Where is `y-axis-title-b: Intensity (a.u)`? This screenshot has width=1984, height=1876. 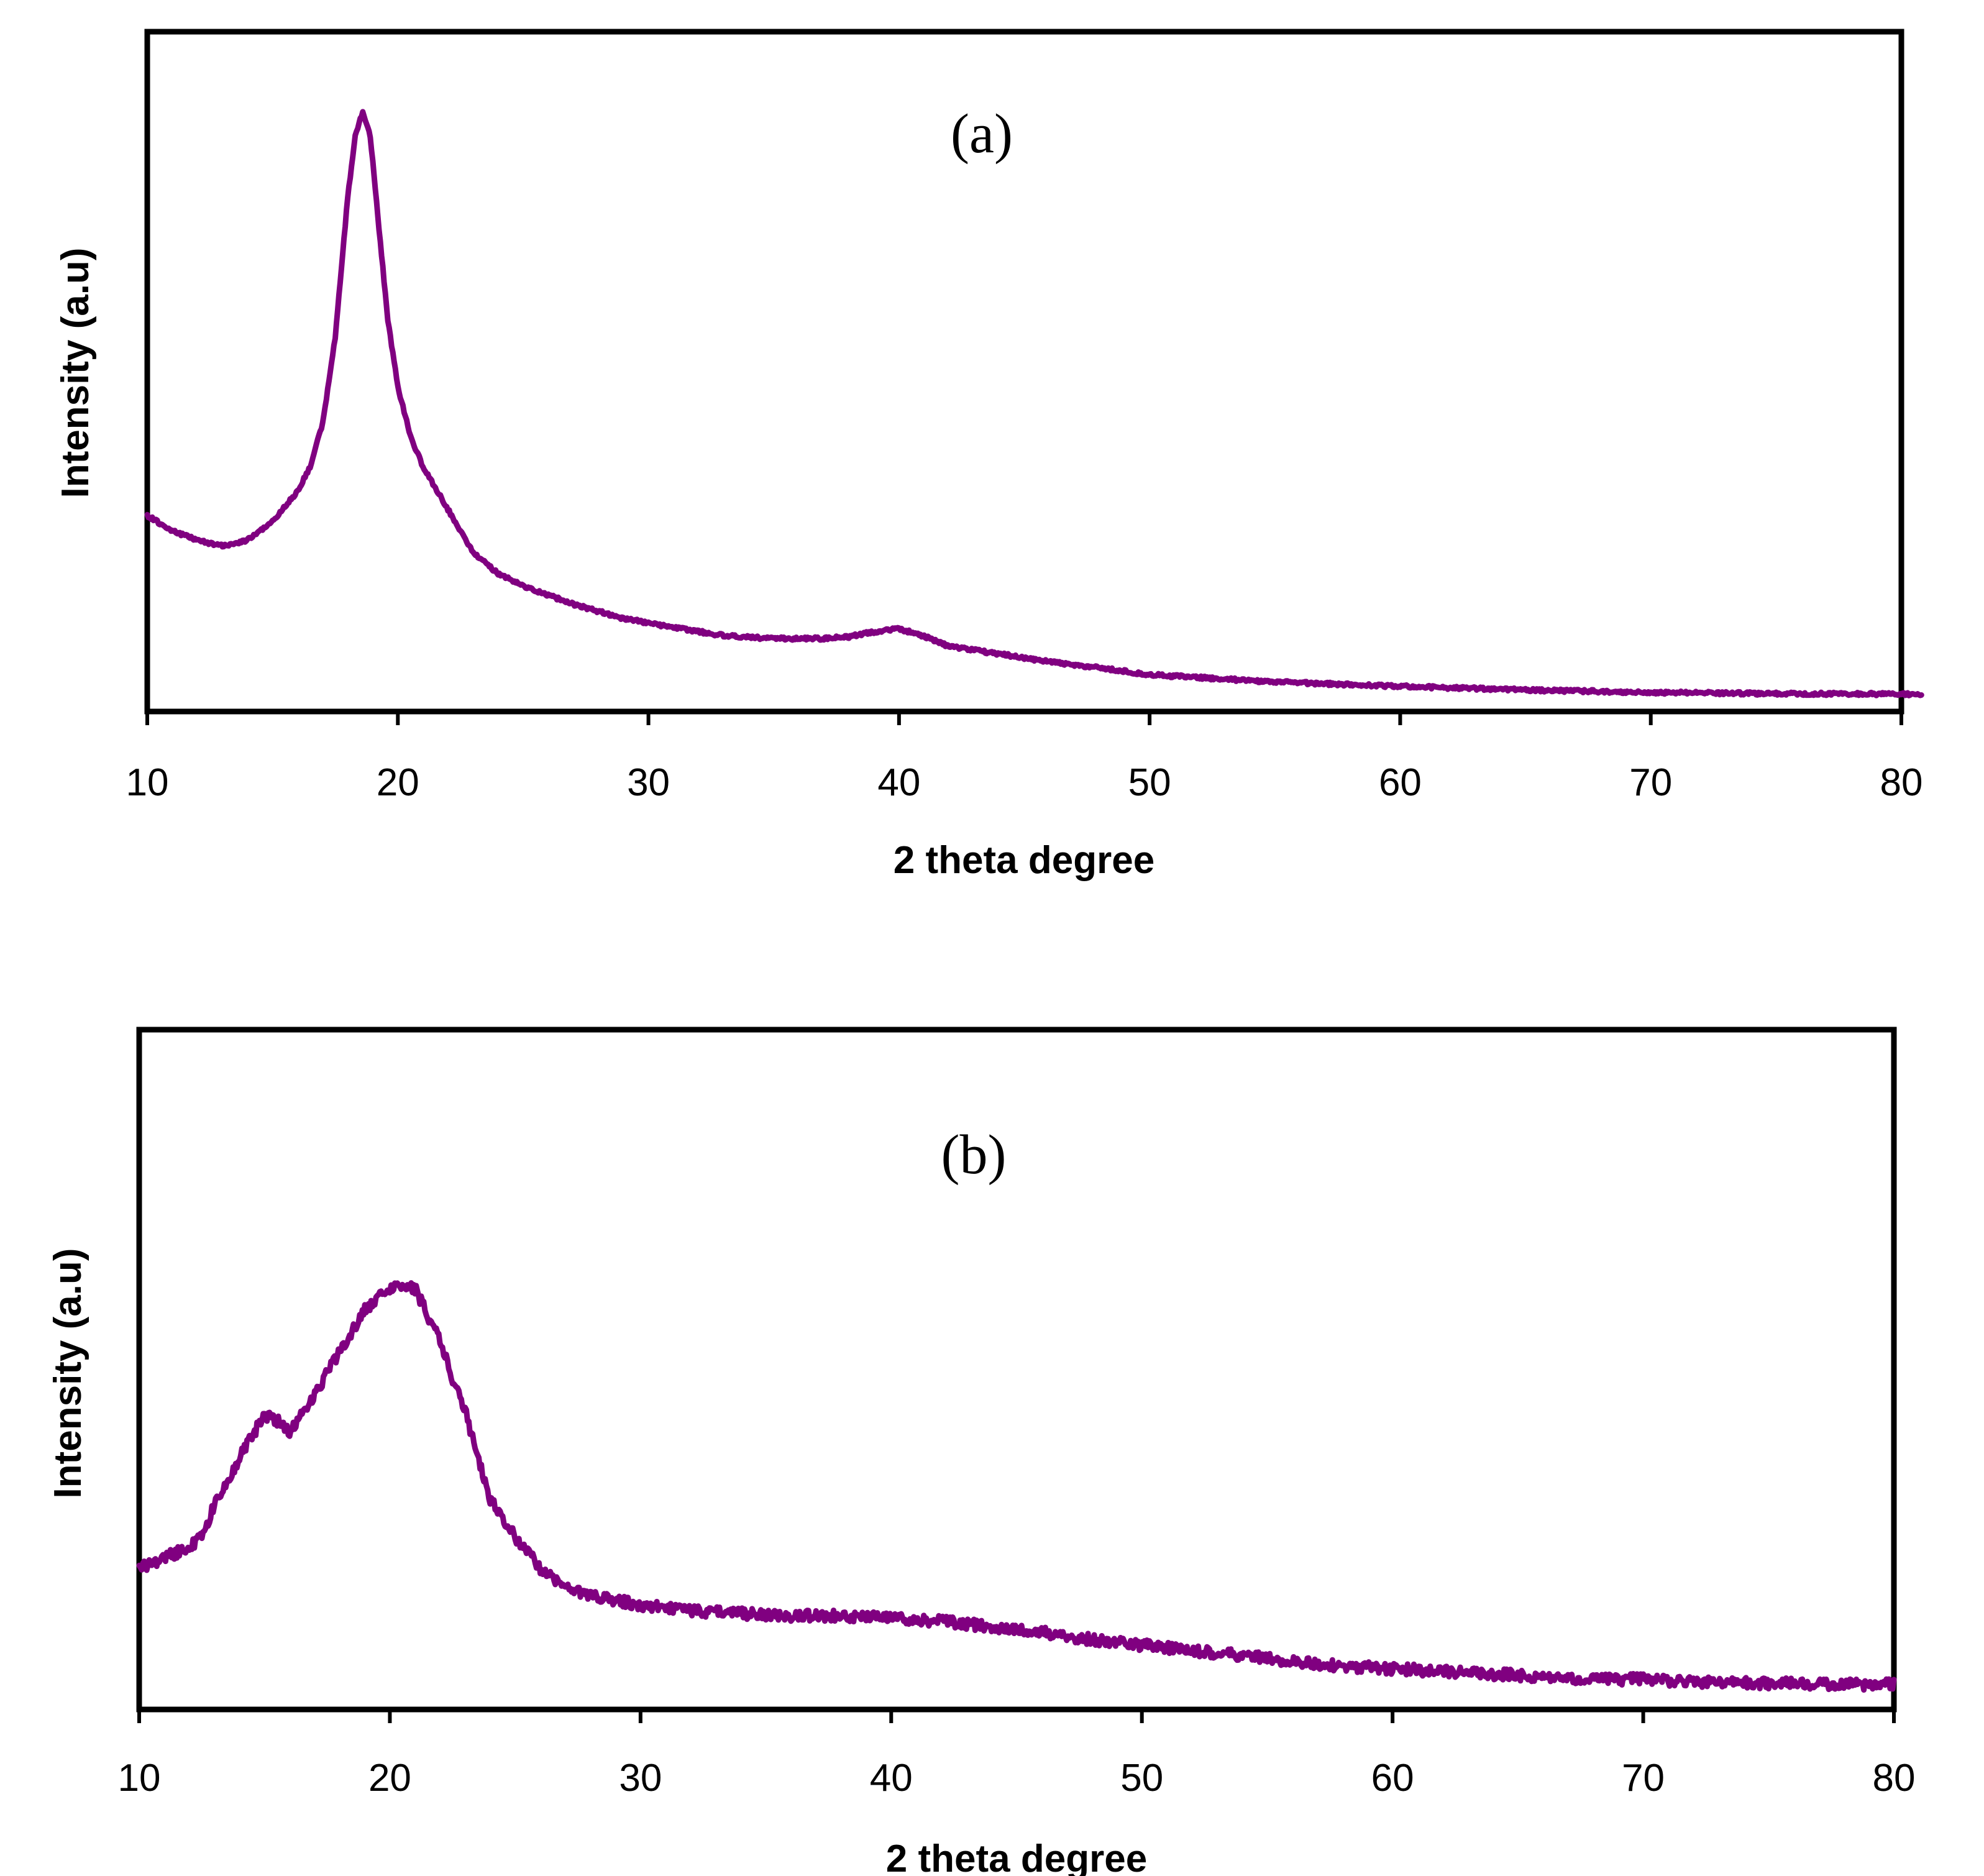
y-axis-title-b: Intensity (a.u) is located at coordinates (68, 1373).